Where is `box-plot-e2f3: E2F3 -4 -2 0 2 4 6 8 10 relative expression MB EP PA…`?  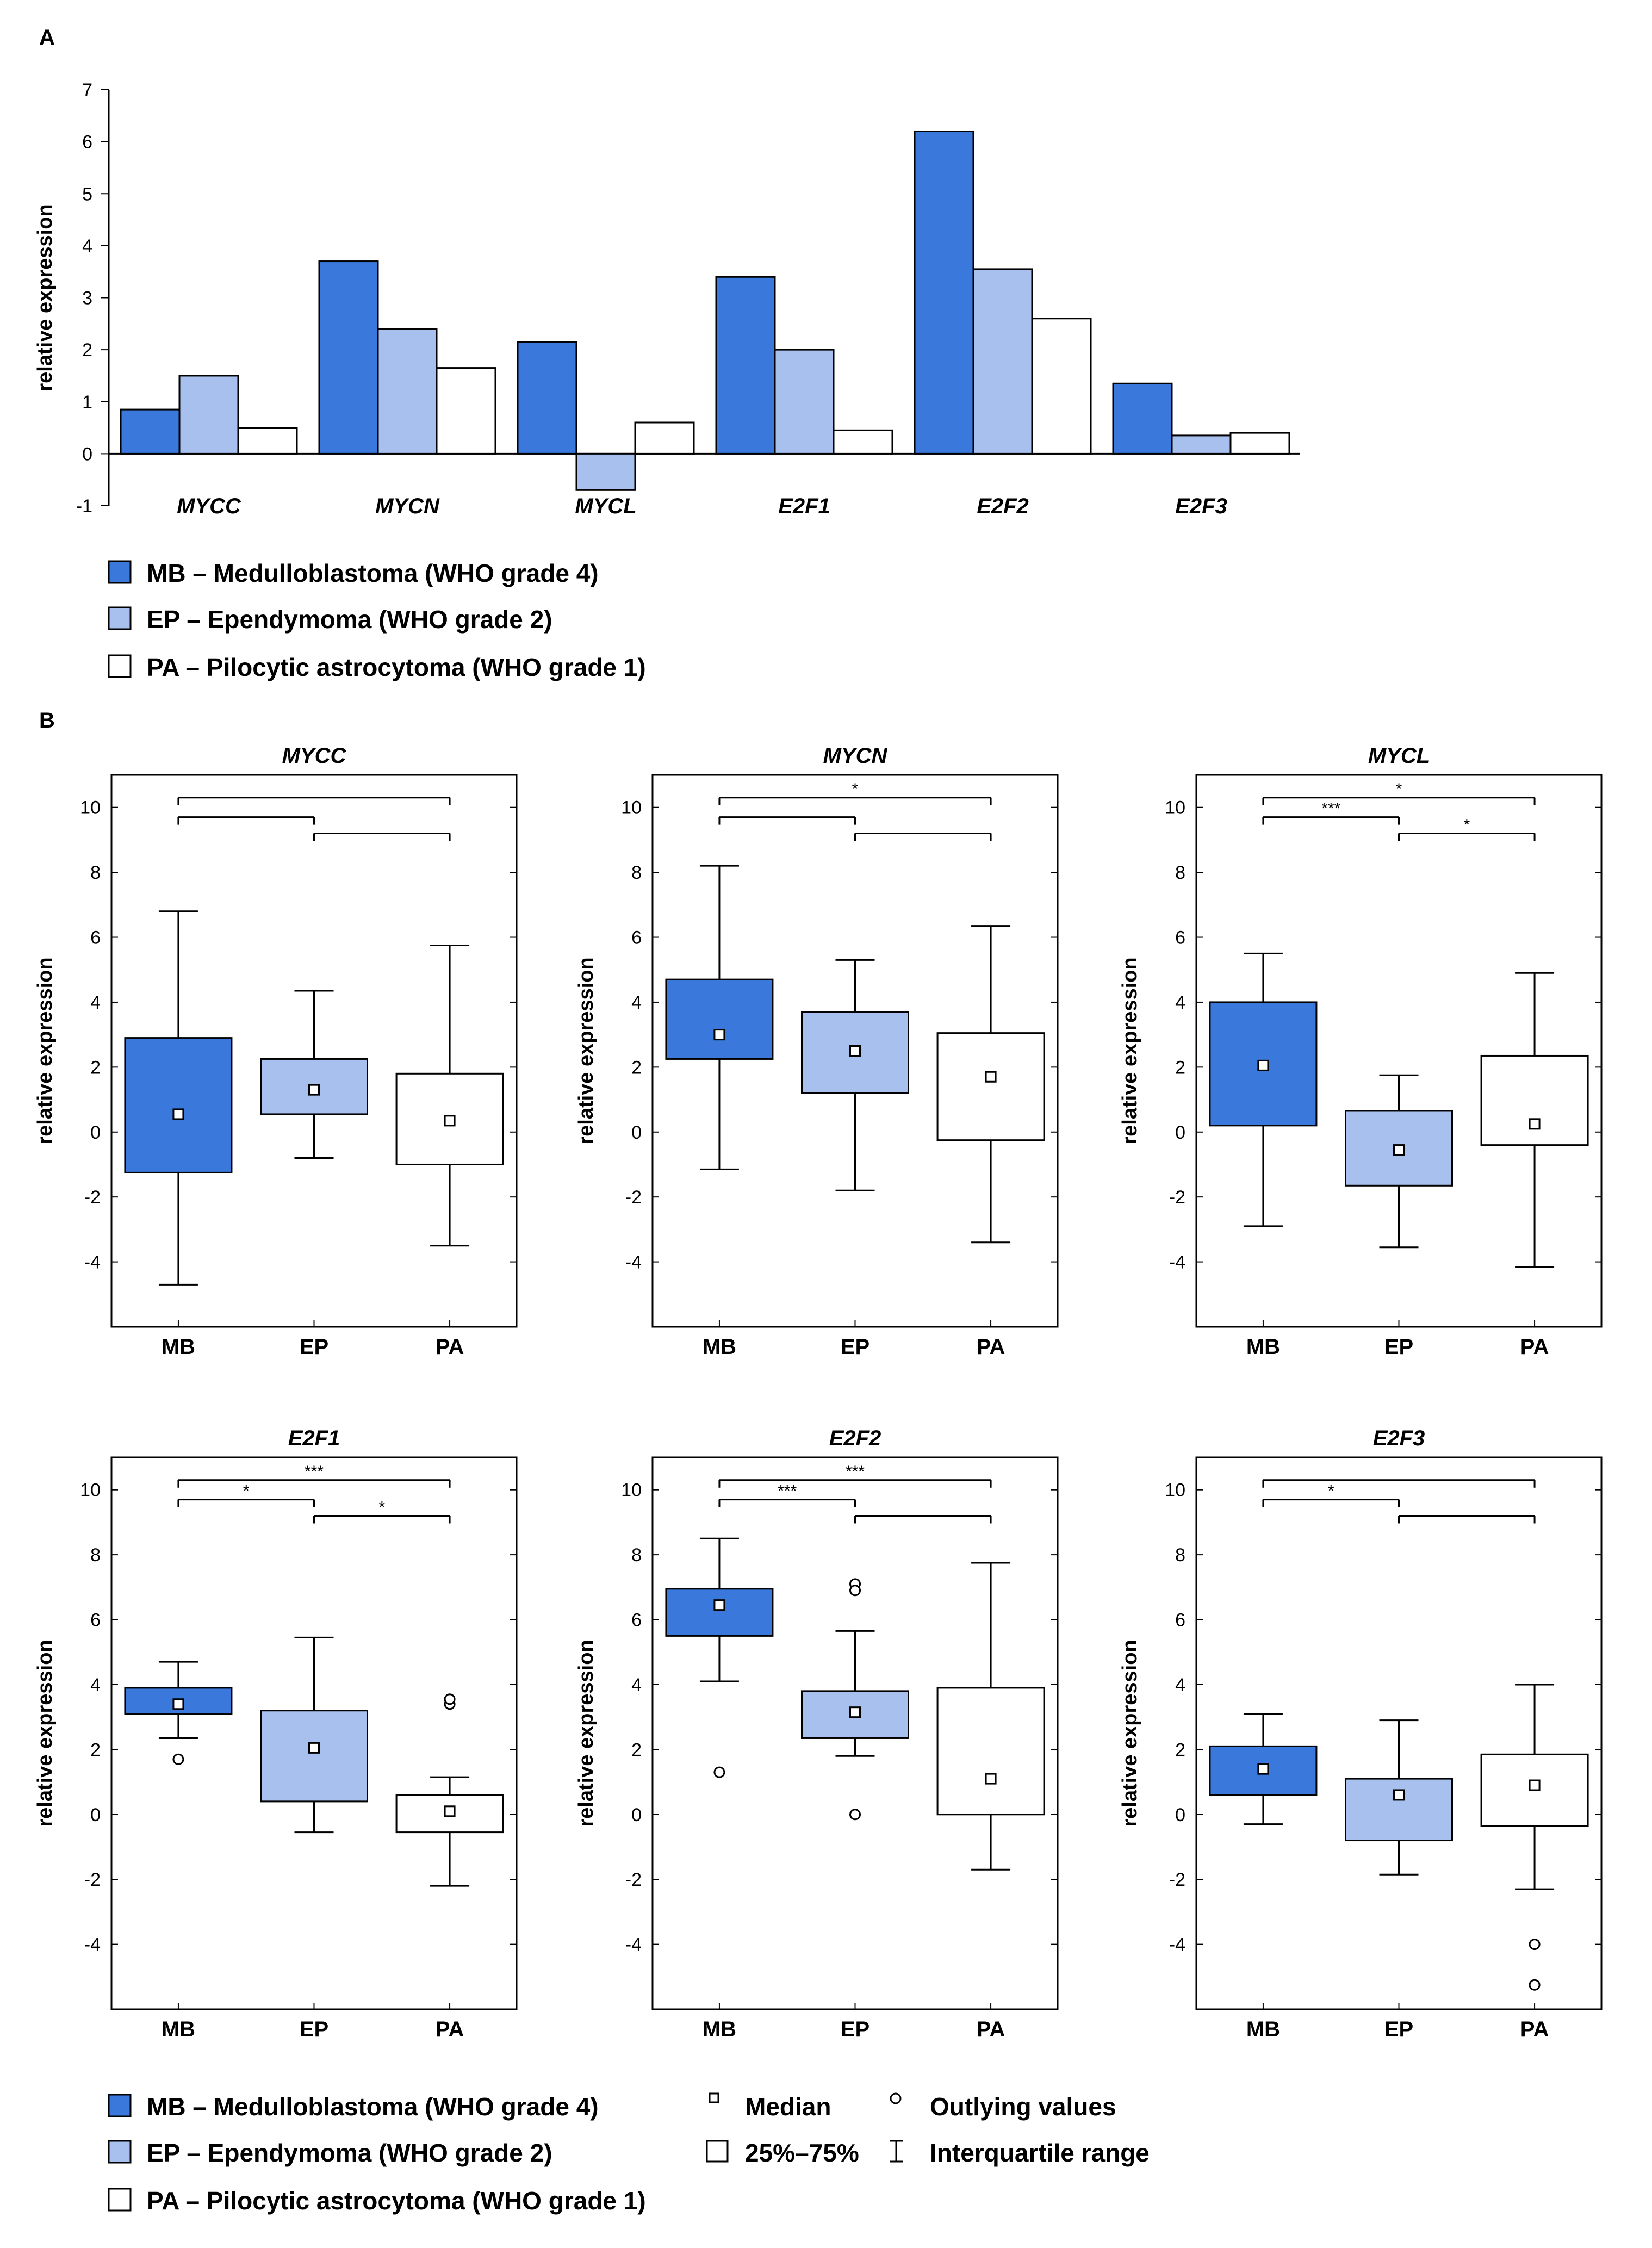
box-plot-e2f3: E2F3 -4 -2 0 2 4 6 8 10 relative expression MB EP PA… is located at coordinates (1361, 1734).